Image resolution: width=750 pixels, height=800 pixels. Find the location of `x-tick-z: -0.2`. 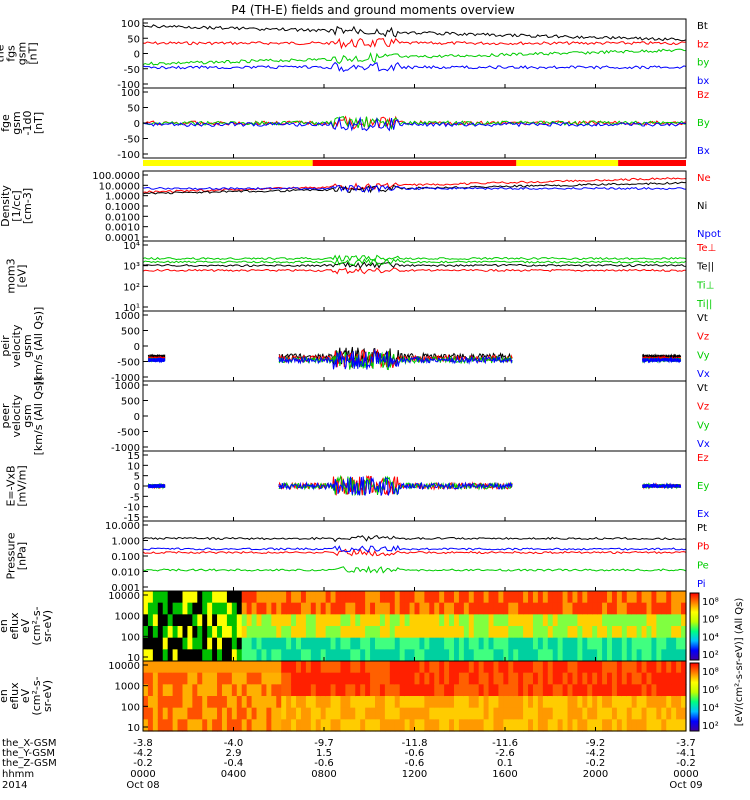

x-tick-z: -0.2 is located at coordinates (686, 763).